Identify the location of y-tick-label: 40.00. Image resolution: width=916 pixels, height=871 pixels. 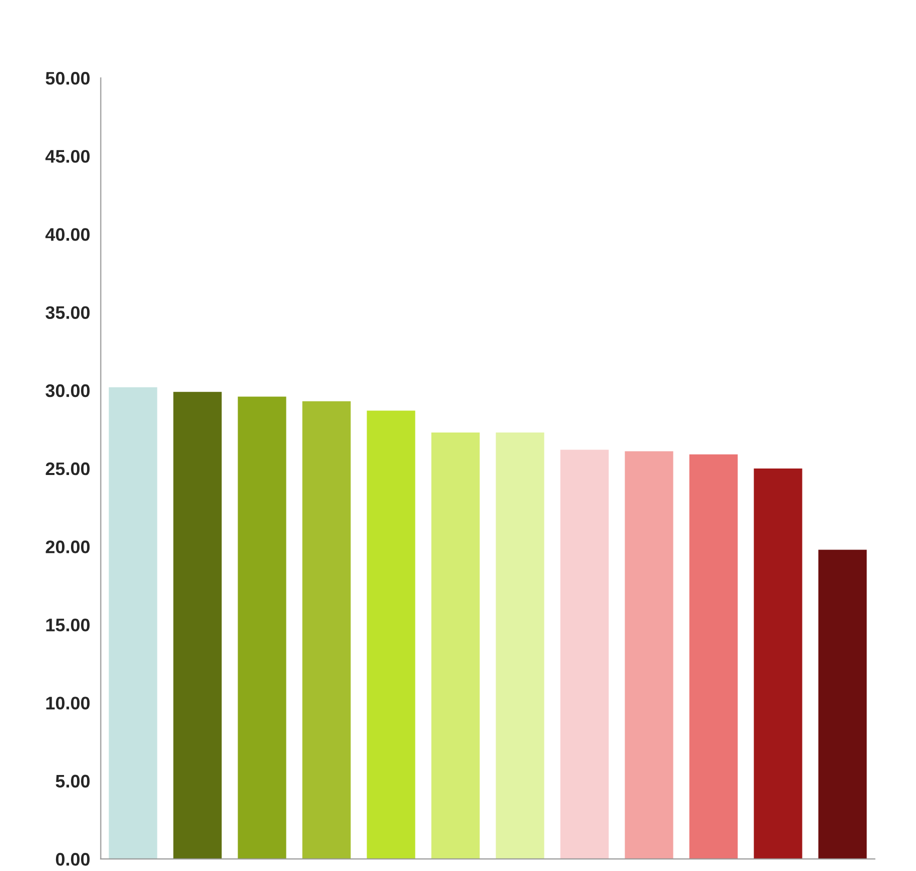
(67, 234).